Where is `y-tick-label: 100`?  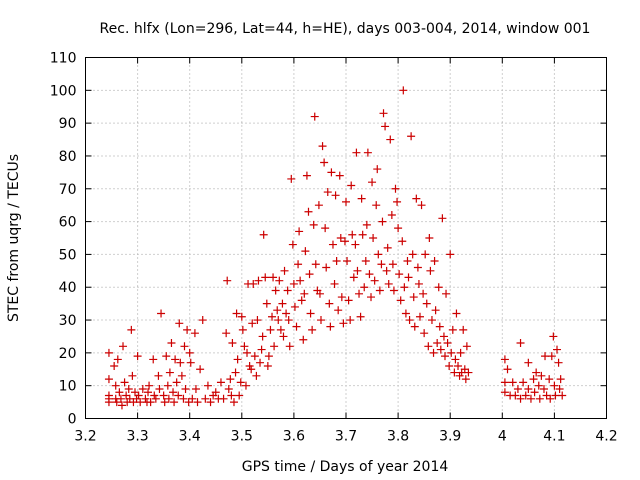
y-tick-label: 100 is located at coordinates (63, 91).